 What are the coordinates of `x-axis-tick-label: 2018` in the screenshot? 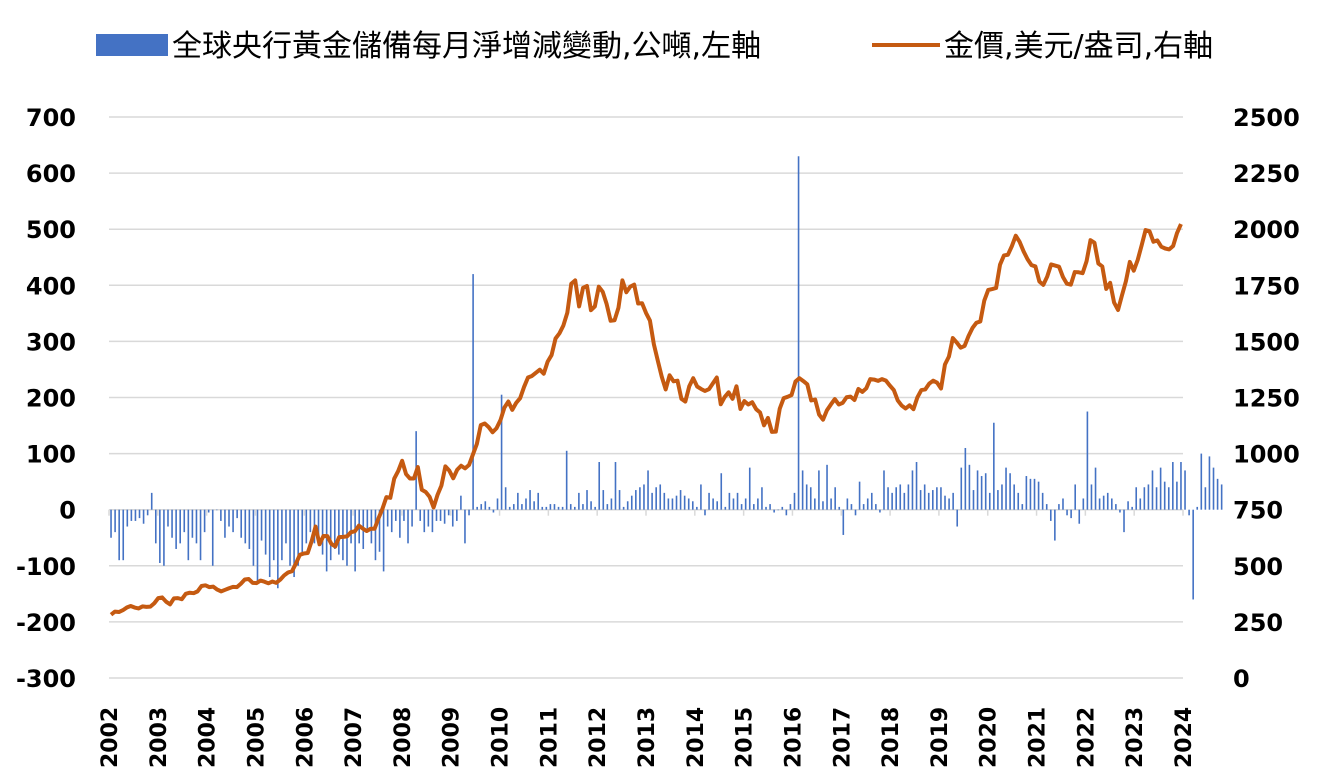 It's located at (891, 737).